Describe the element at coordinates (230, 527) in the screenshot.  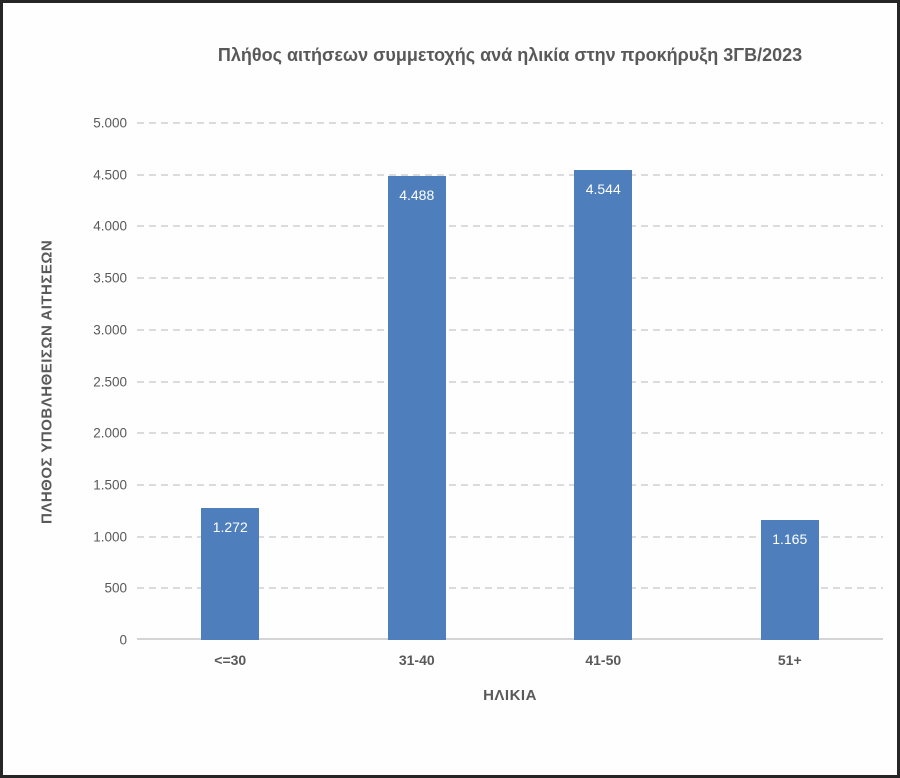
I see `bar-value-label: 1.272` at that location.